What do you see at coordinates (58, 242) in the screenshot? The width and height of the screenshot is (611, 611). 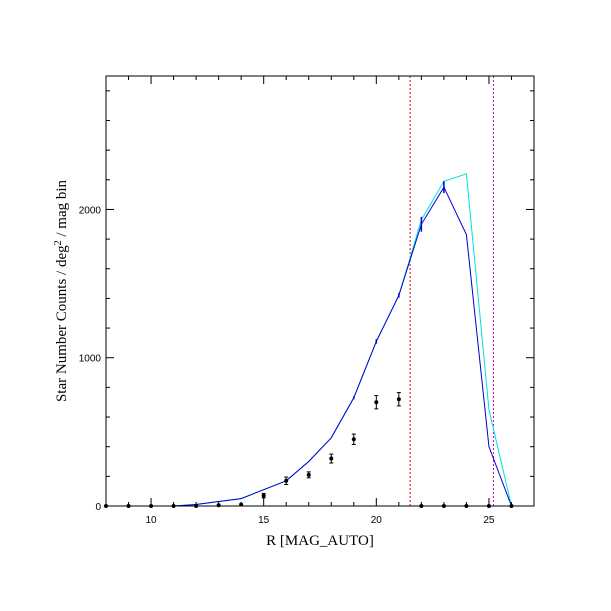 I see `y-axis-label-sup: 2` at bounding box center [58, 242].